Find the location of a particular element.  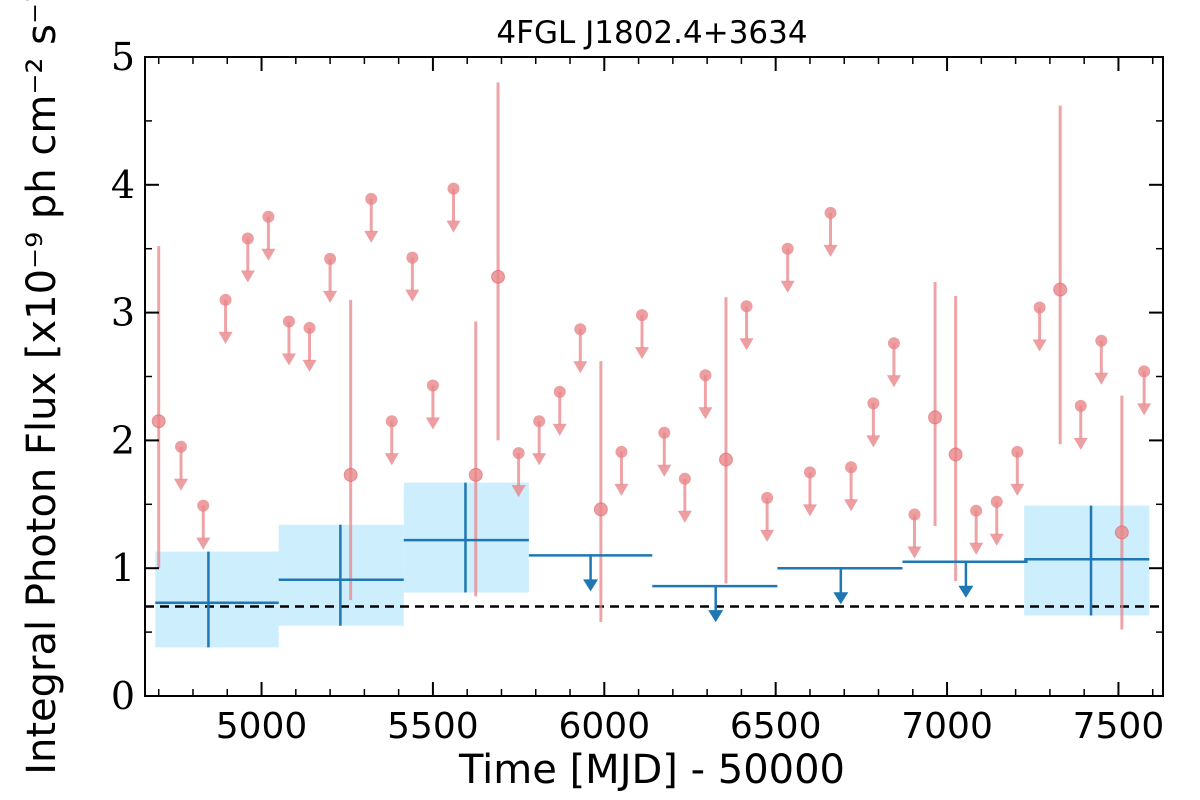

y-tick-label: 4 is located at coordinates (123, 185).